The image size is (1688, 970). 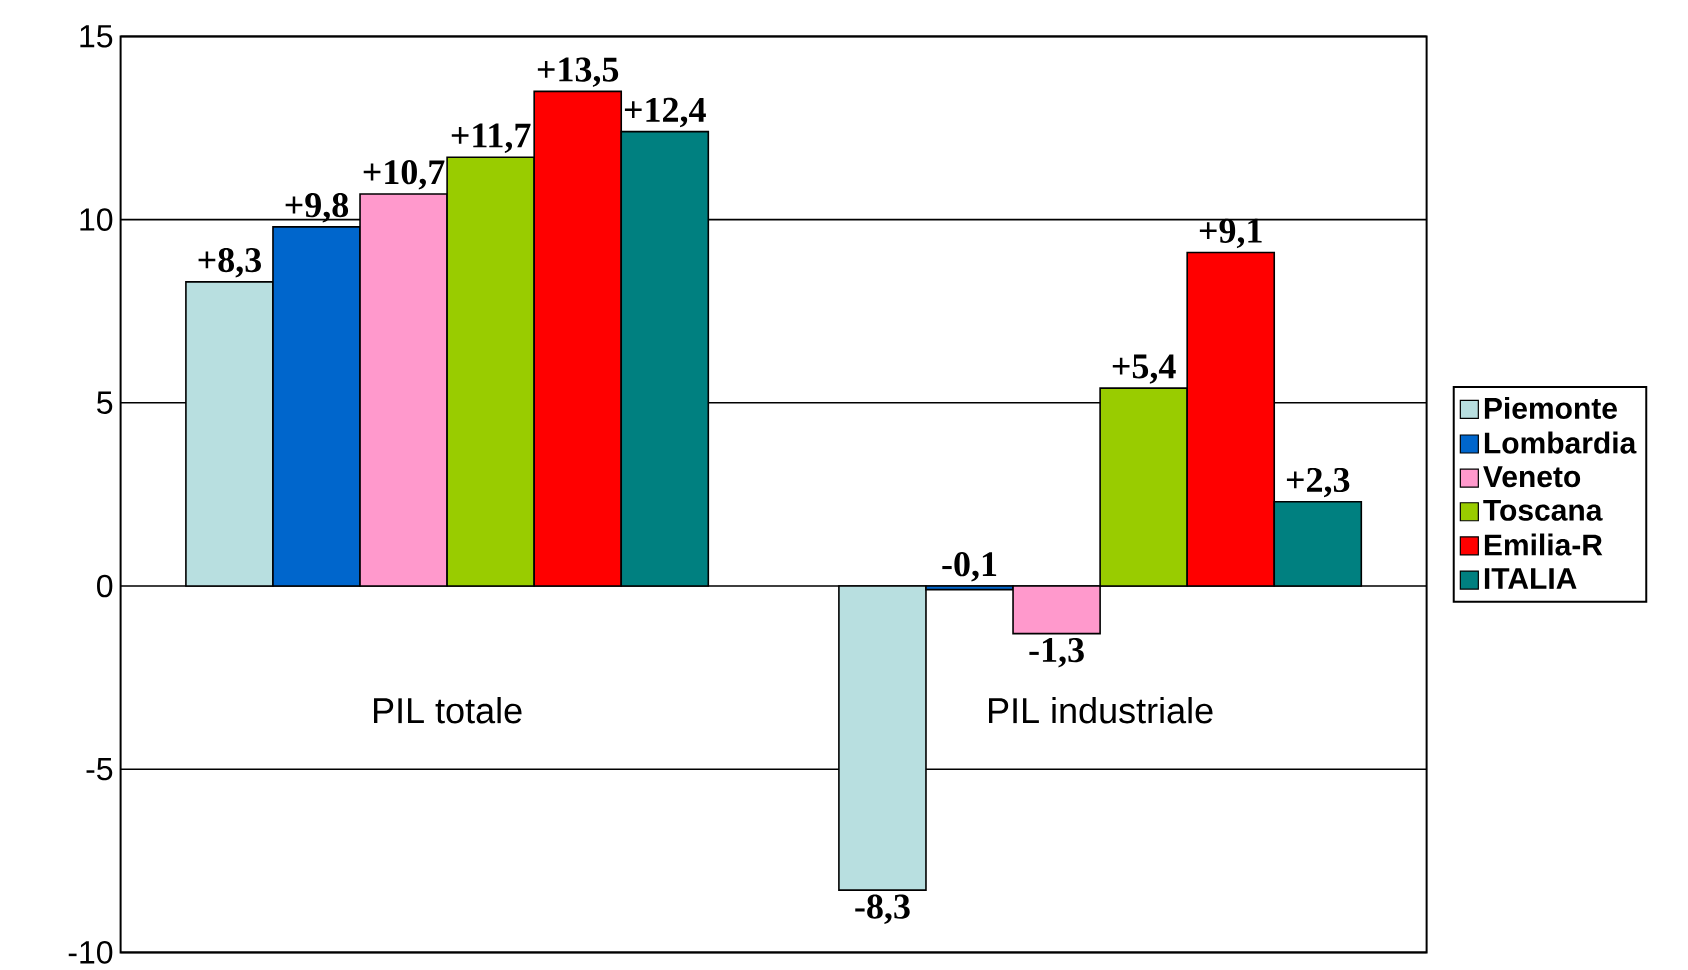 What do you see at coordinates (1550, 407) in the screenshot?
I see `legend-label: Piemonte` at bounding box center [1550, 407].